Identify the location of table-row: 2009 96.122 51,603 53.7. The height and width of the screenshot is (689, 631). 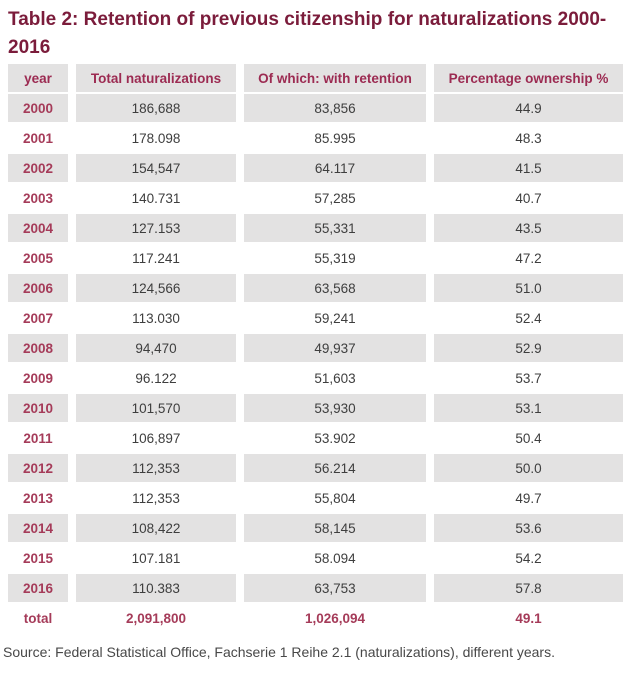
(315, 378).